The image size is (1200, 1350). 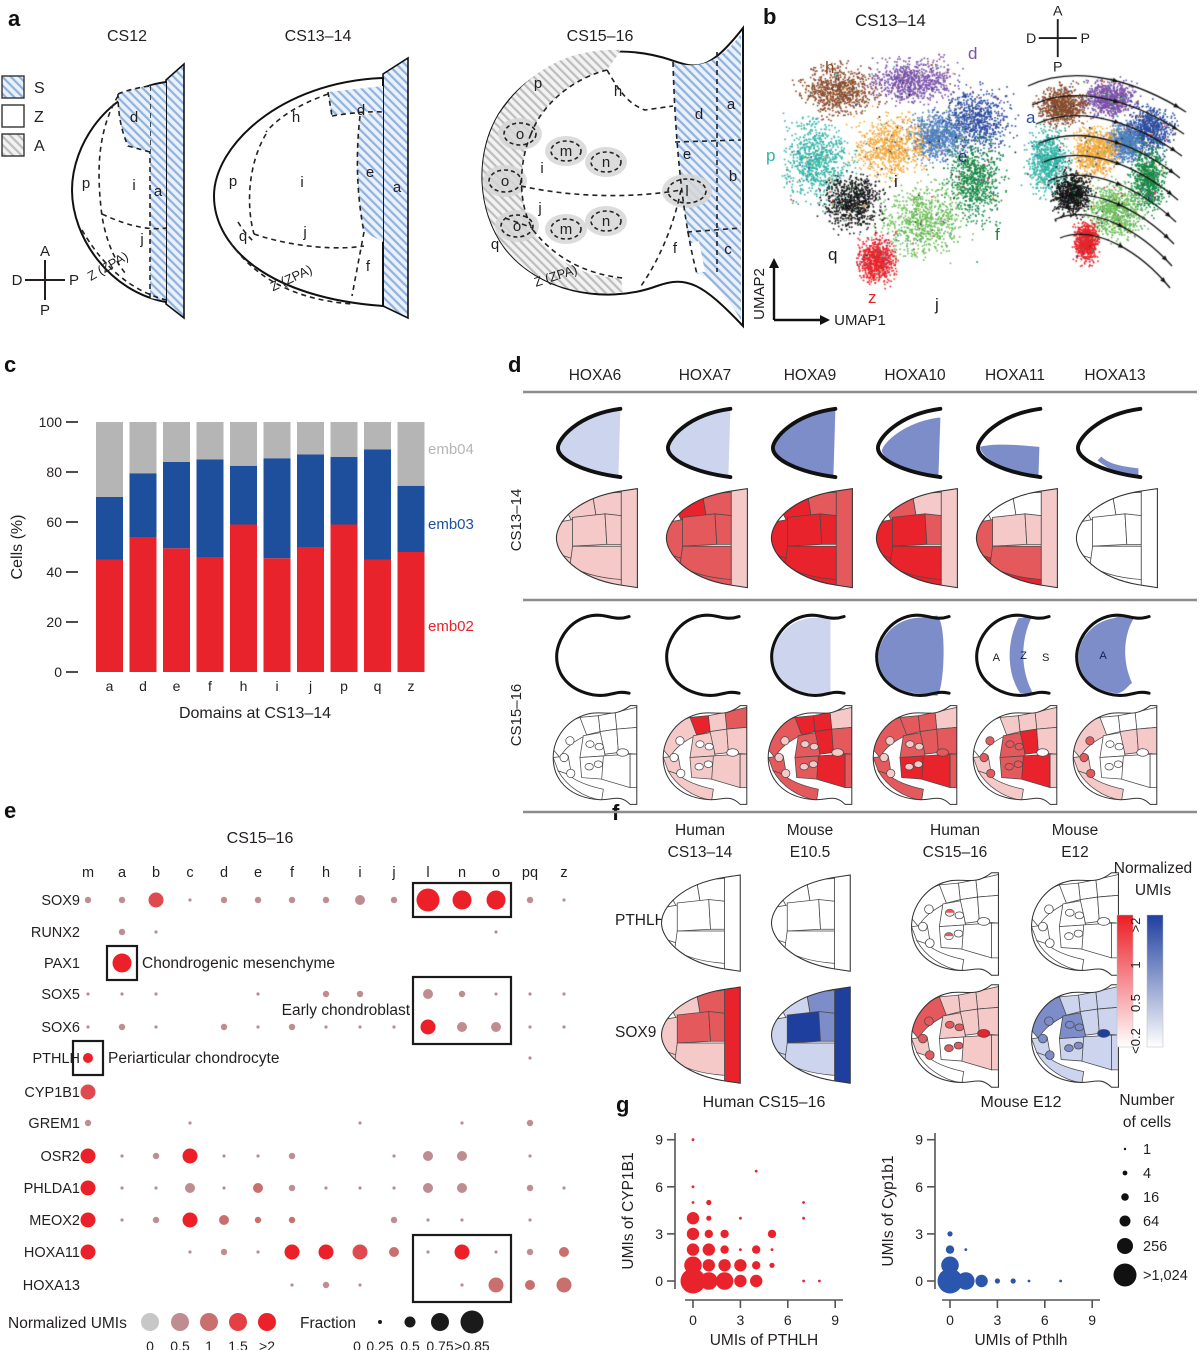 What do you see at coordinates (810, 852) in the screenshot?
I see `f-col-header: E10.5` at bounding box center [810, 852].